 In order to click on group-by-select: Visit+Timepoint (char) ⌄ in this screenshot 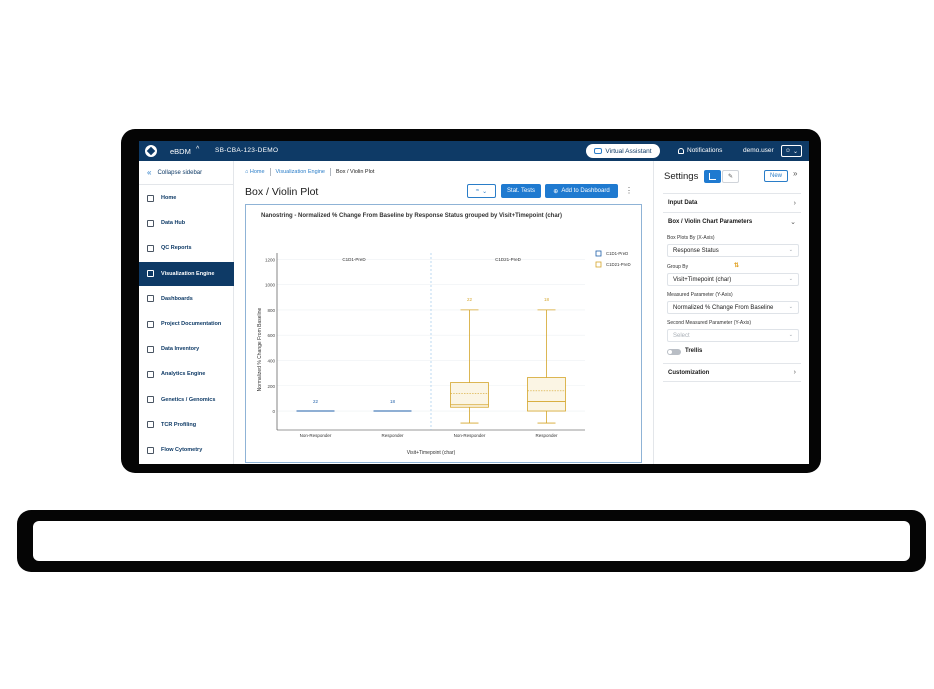, I will do `click(733, 279)`.